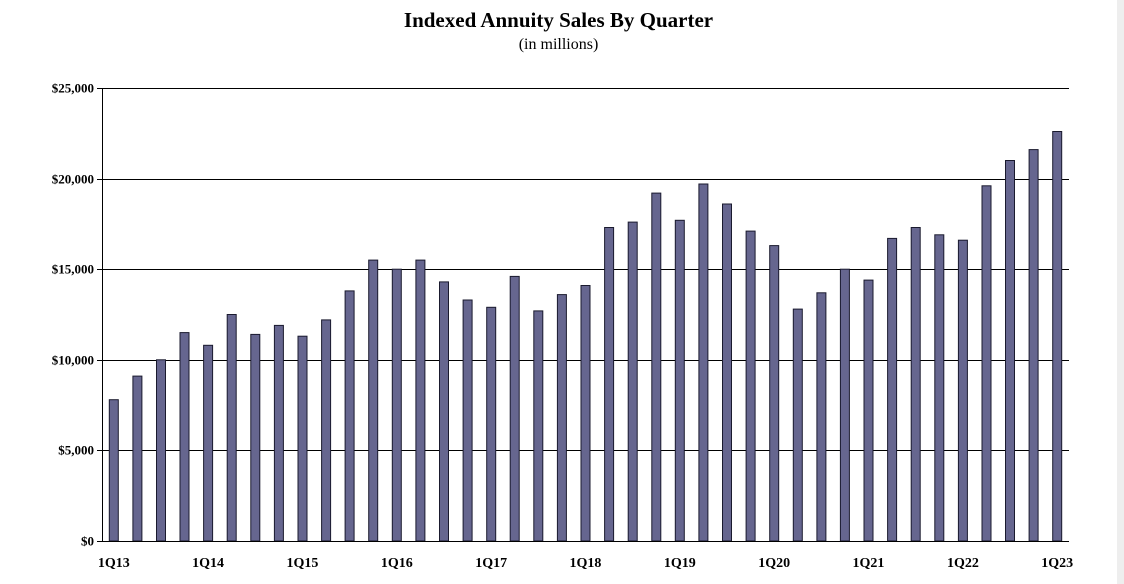 This screenshot has height=584, width=1124. Describe the element at coordinates (491, 563) in the screenshot. I see `x-tick-label: 1Q17` at that location.